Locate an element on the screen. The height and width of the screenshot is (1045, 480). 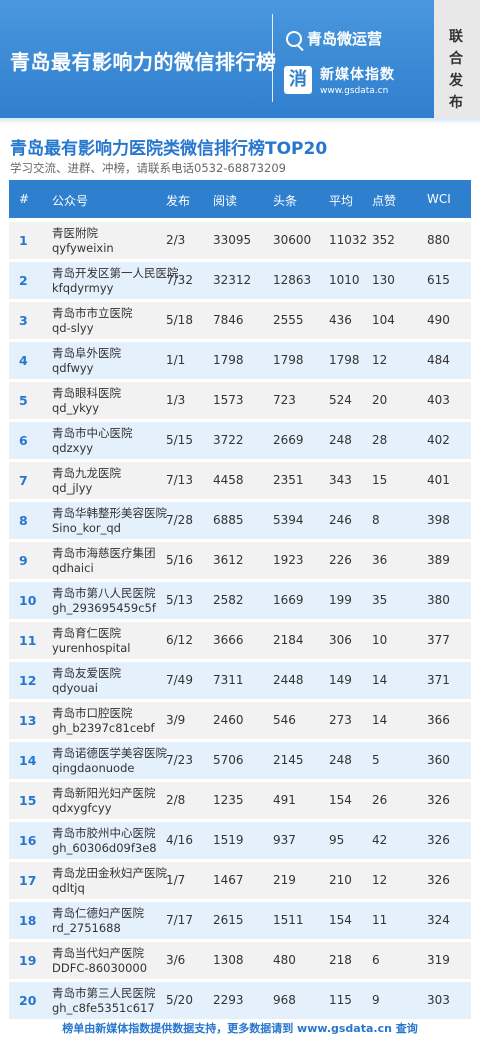
average-cell: 248 is located at coordinates (340, 440).